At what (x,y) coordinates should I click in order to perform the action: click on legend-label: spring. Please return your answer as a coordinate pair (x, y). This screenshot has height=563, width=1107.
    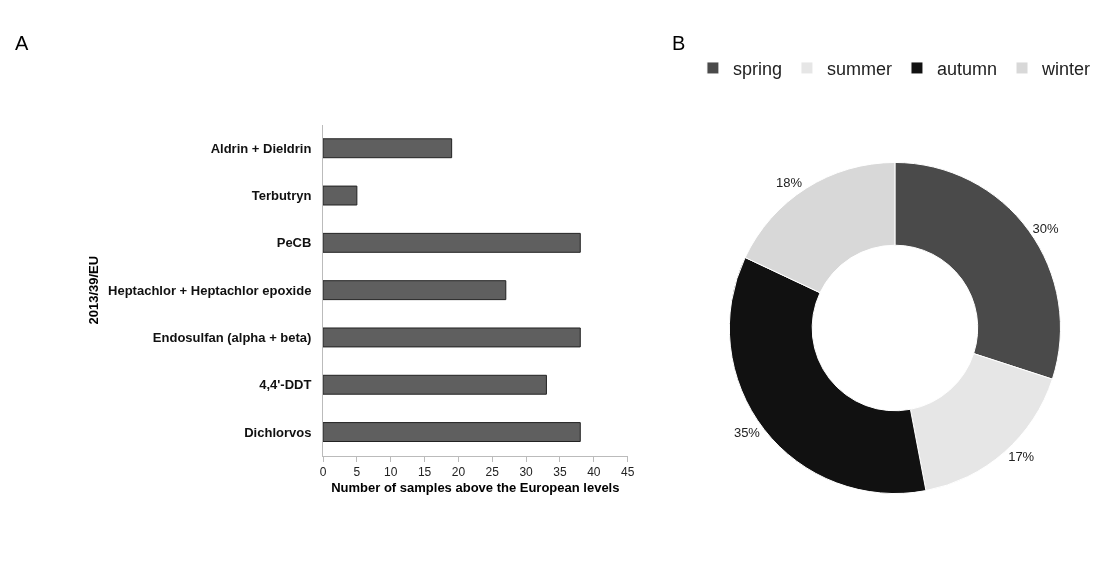
    Looking at the image, I should click on (757, 68).